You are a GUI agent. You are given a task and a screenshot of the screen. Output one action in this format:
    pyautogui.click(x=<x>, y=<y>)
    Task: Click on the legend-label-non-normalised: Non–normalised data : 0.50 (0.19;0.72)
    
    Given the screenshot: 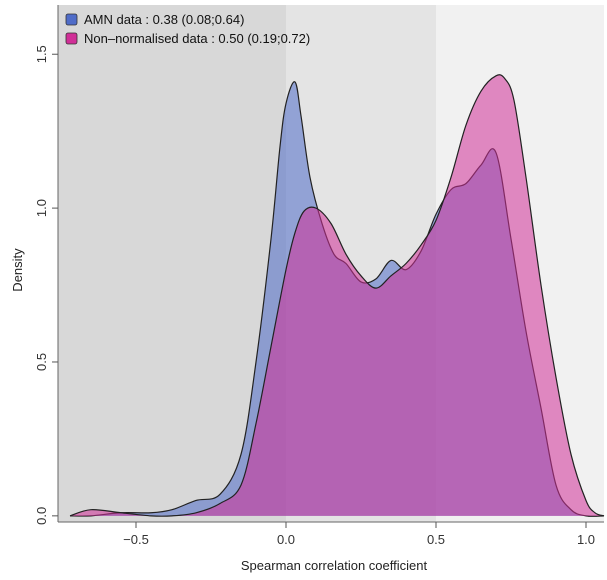 What is the action you would take?
    pyautogui.click(x=197, y=38)
    